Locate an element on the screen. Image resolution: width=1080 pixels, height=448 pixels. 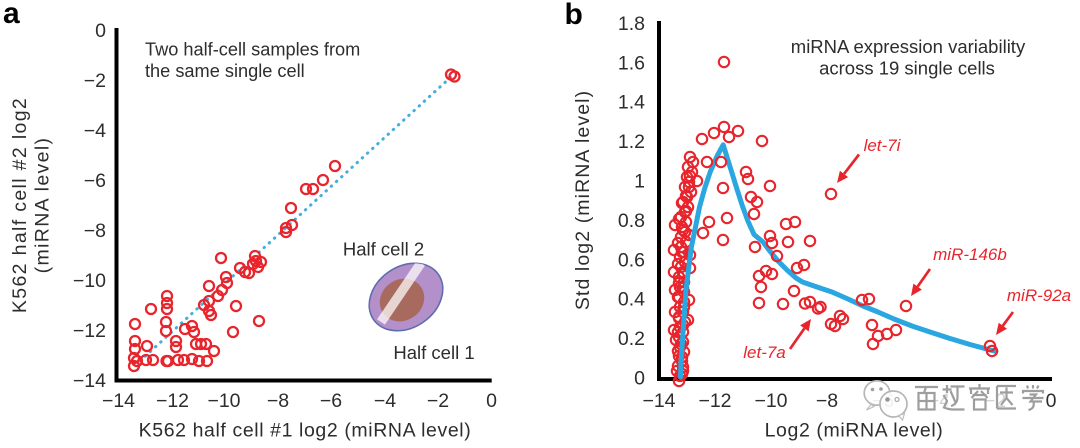
svg-text: 0.2 is located at coordinates (631, 339).